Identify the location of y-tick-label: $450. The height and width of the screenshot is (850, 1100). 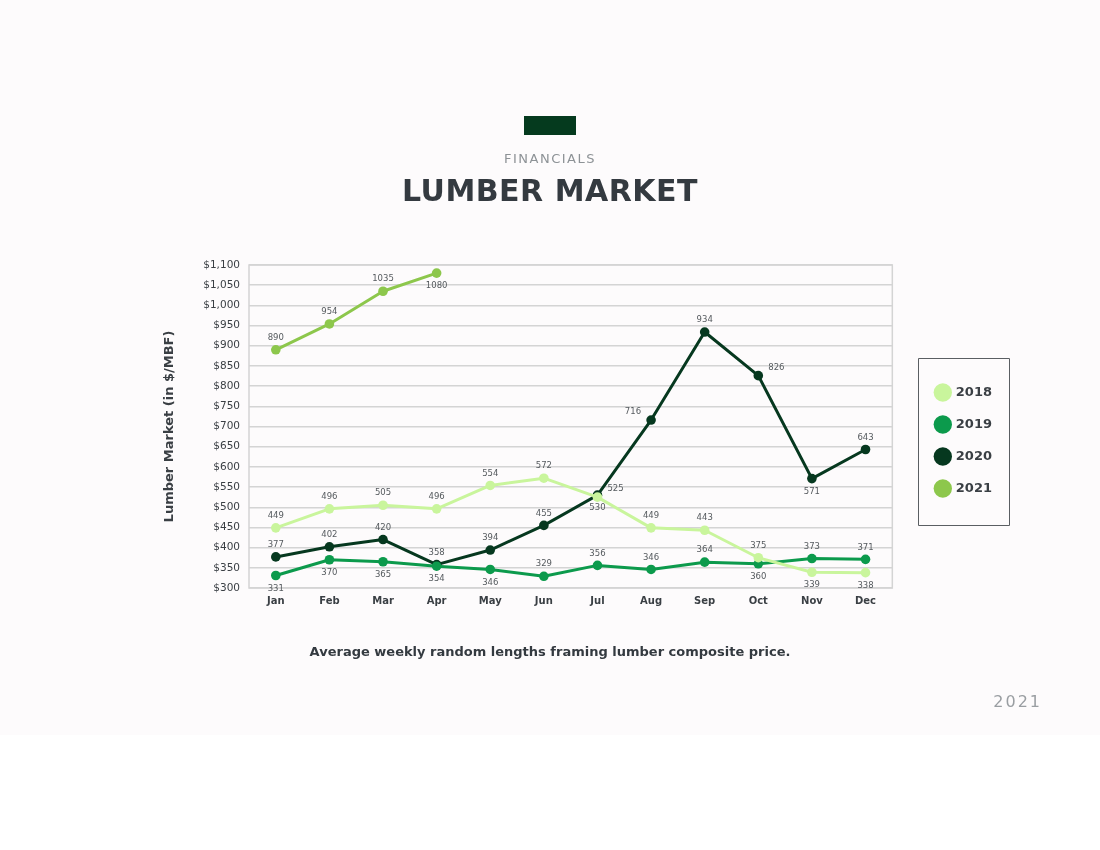
(226, 526).